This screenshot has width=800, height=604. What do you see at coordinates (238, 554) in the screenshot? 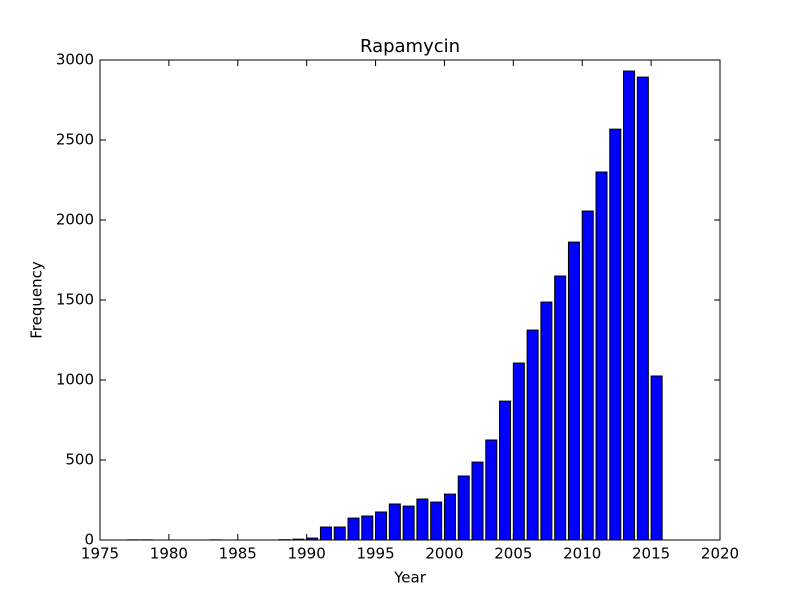
I see `x-tick-label: 1985` at bounding box center [238, 554].